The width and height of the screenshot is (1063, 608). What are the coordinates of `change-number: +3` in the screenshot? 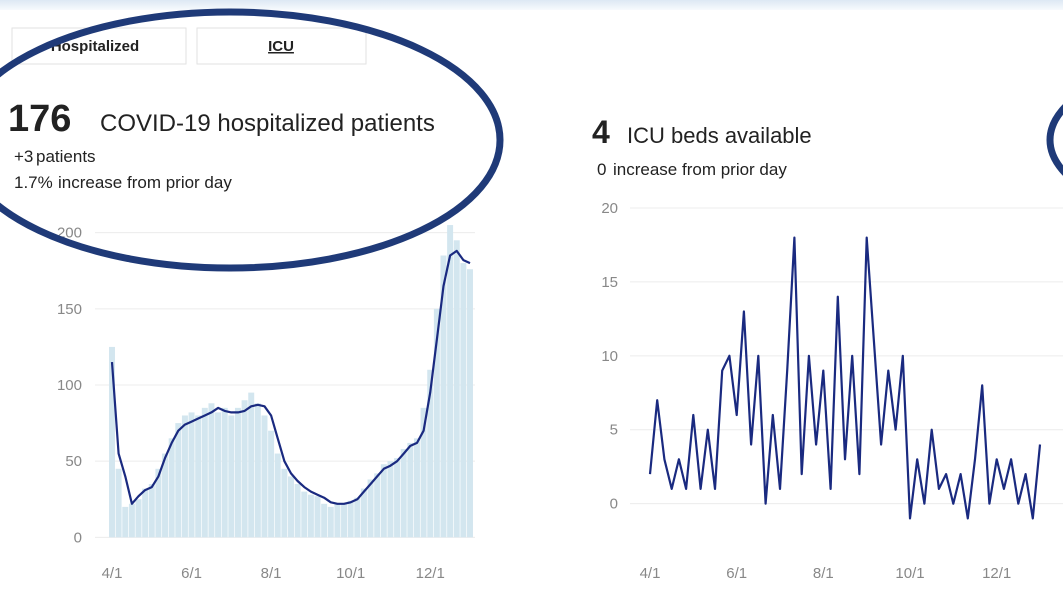 It's located at (23, 156).